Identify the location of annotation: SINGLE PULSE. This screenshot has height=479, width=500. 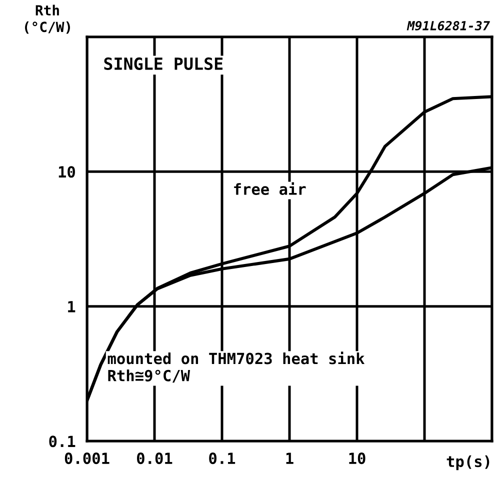
(163, 63).